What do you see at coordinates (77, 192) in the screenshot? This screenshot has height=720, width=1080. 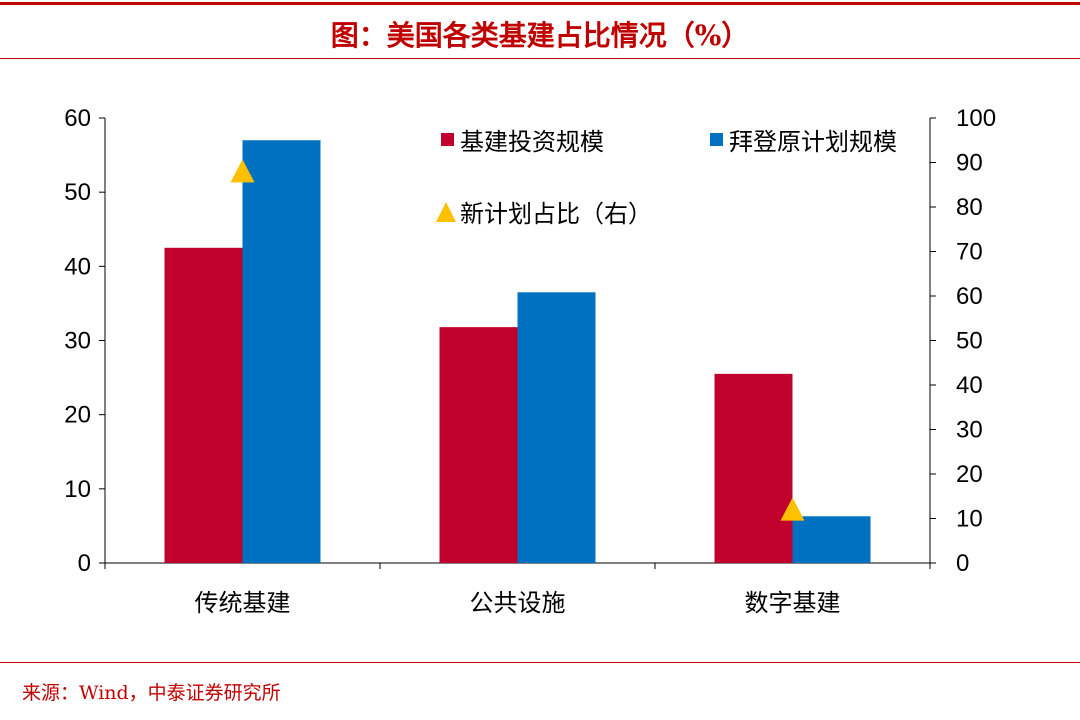 I see `y-tick-label: 50` at bounding box center [77, 192].